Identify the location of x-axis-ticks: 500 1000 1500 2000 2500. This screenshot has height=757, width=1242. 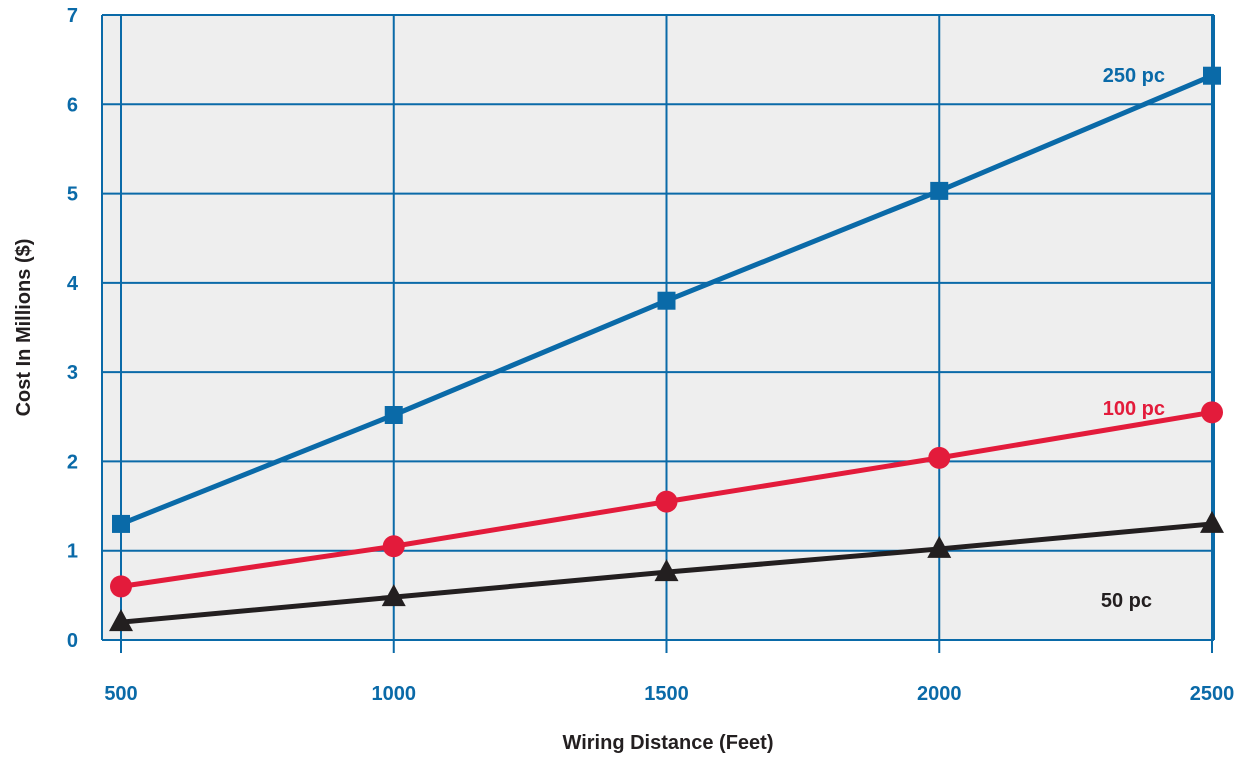
(669, 694).